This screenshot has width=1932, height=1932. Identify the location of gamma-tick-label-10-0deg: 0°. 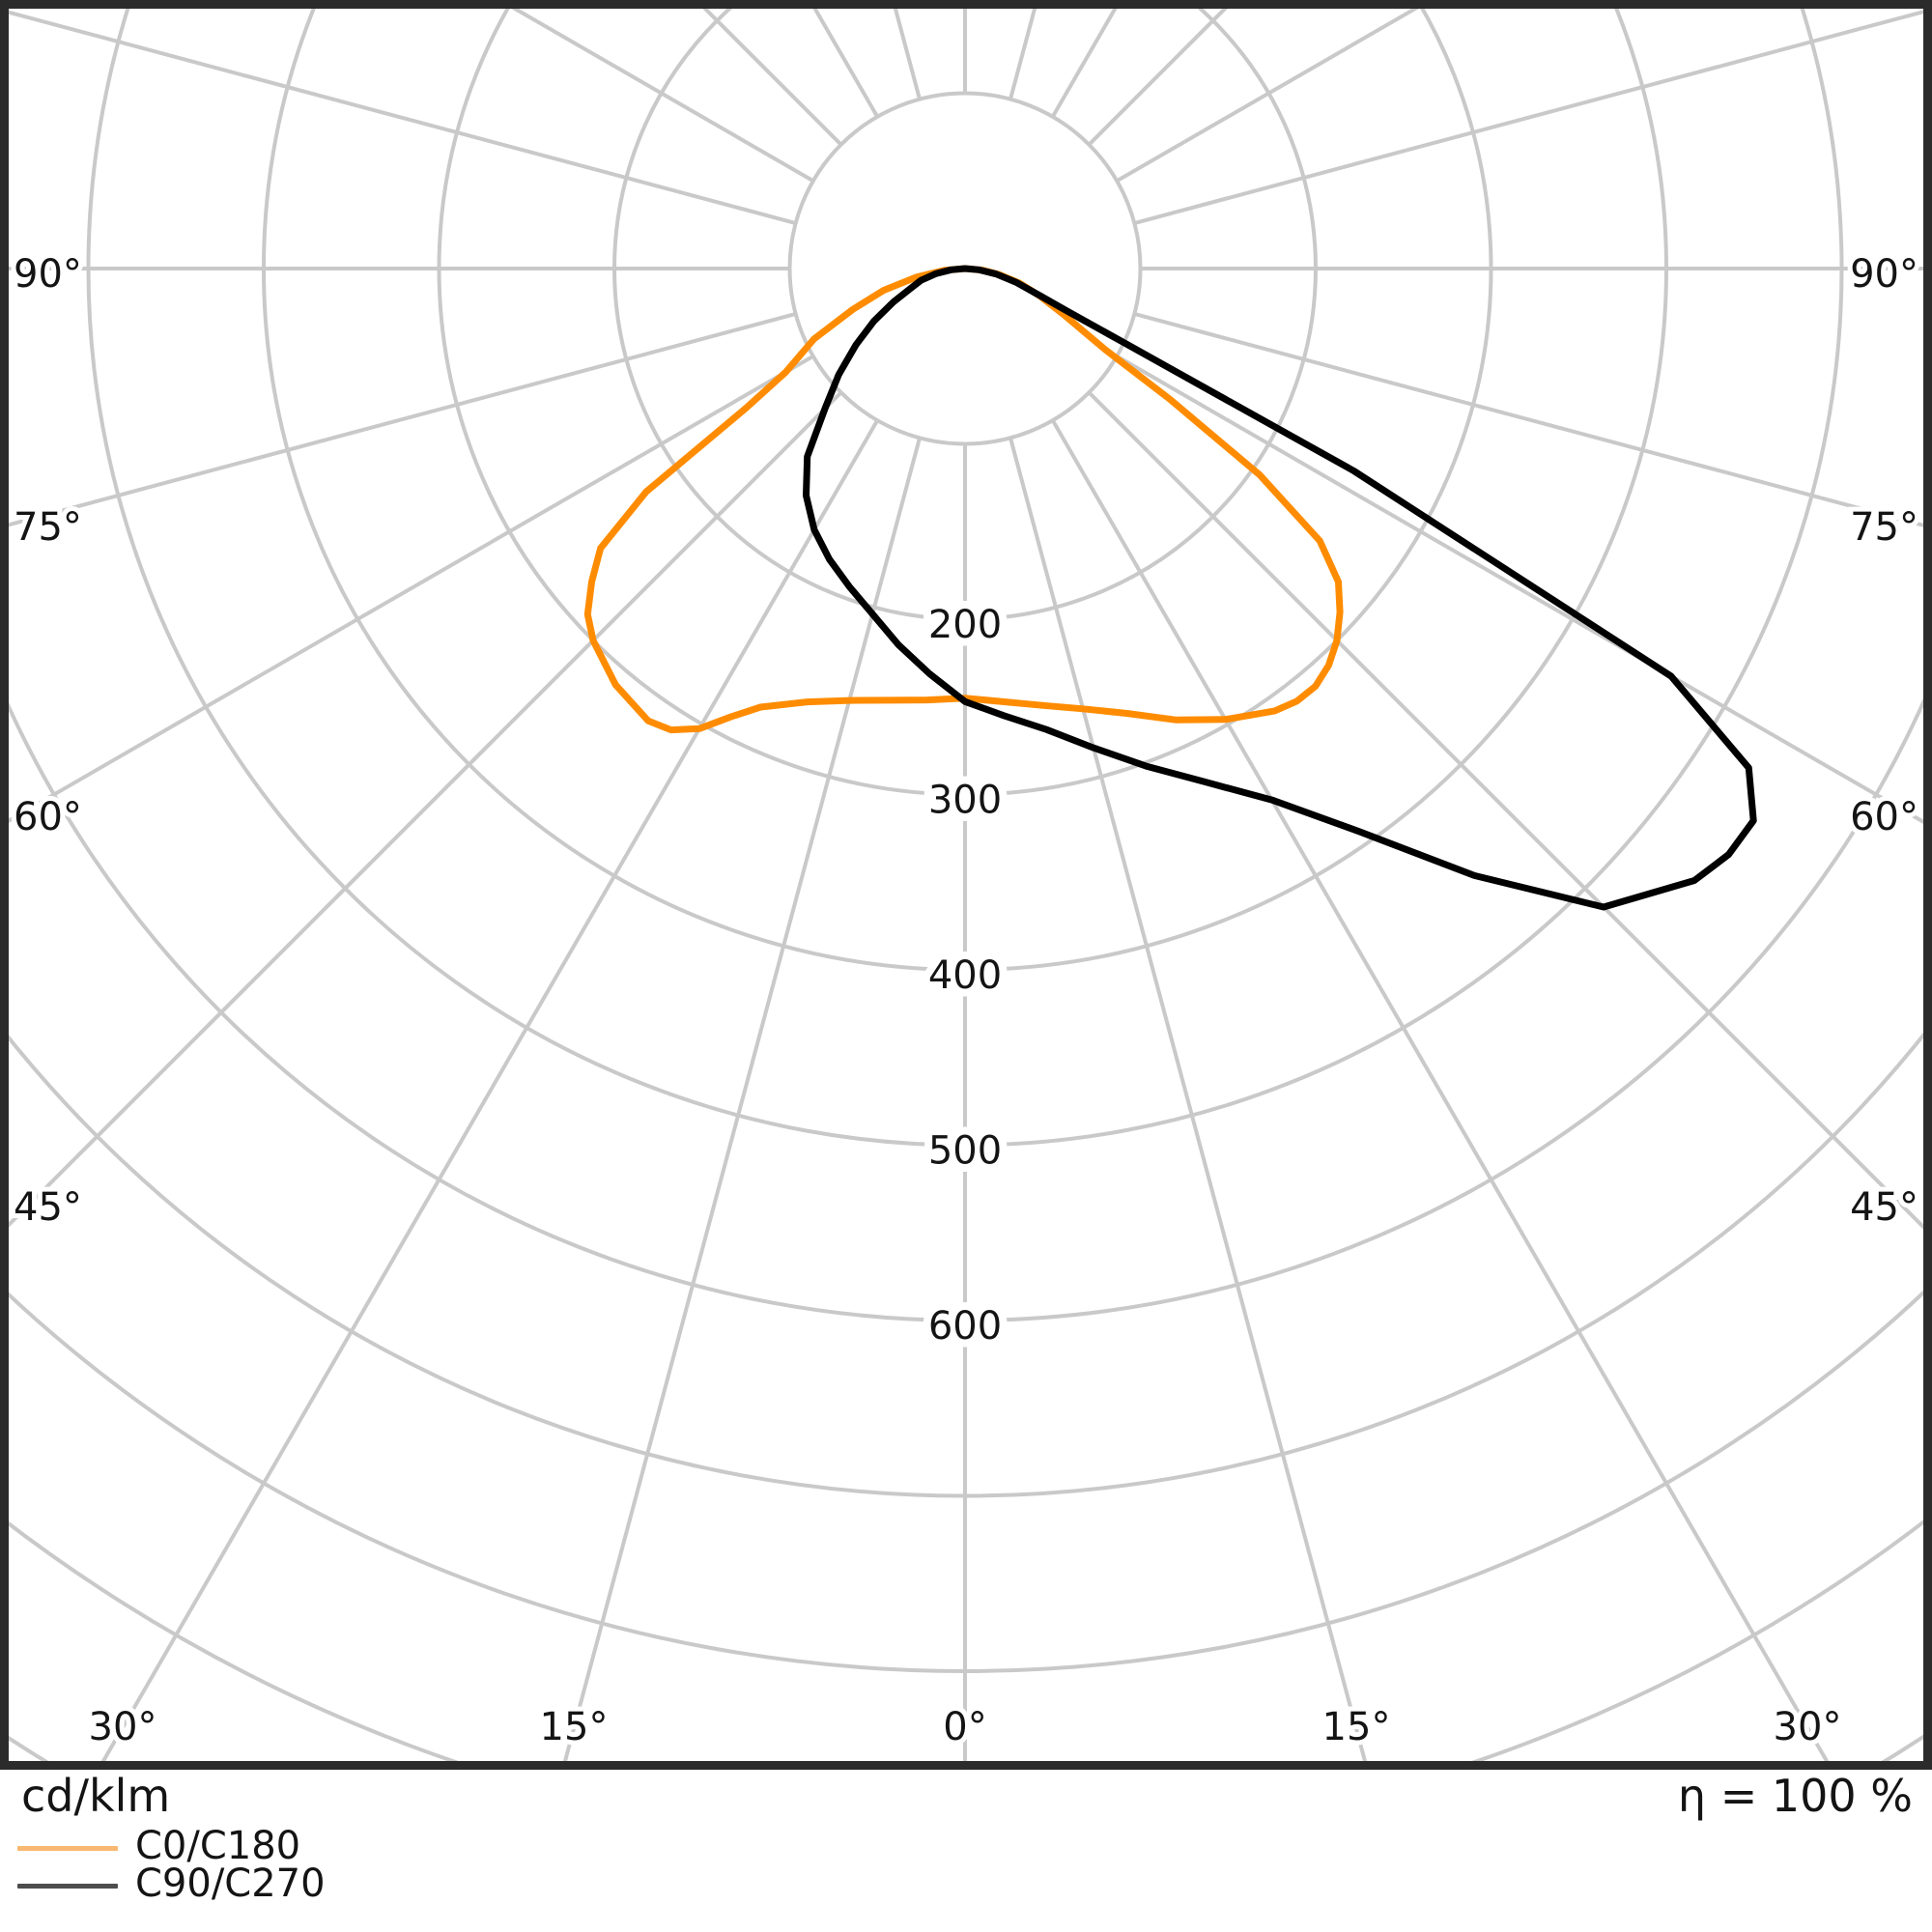
(964, 1727).